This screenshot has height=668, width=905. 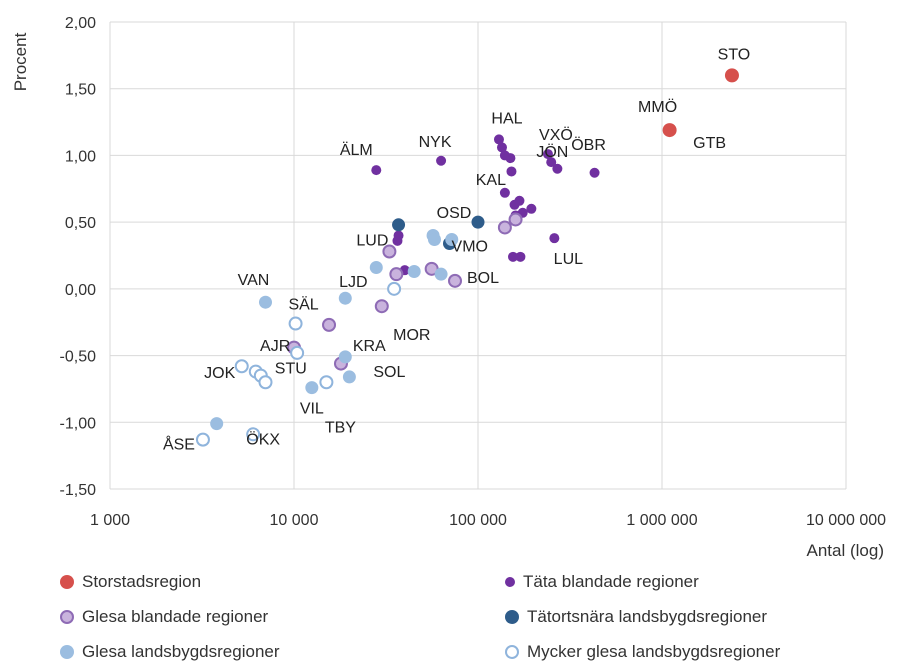 I want to click on x-tick-label: 10 000, so click(x=294, y=520).